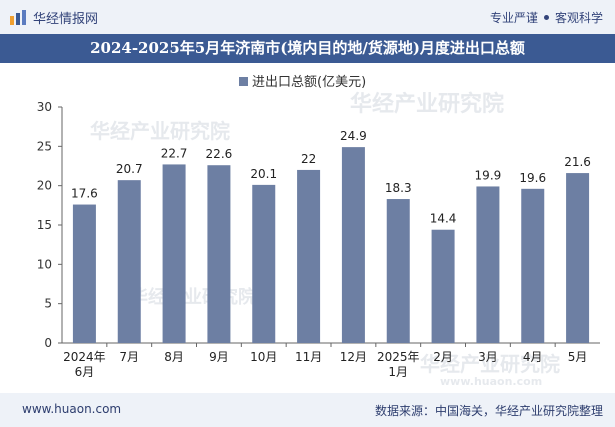 The height and width of the screenshot is (427, 615). What do you see at coordinates (488, 411) in the screenshot?
I see `footer-source: 数据来源：中国海关，华经产业研究院整理` at bounding box center [488, 411].